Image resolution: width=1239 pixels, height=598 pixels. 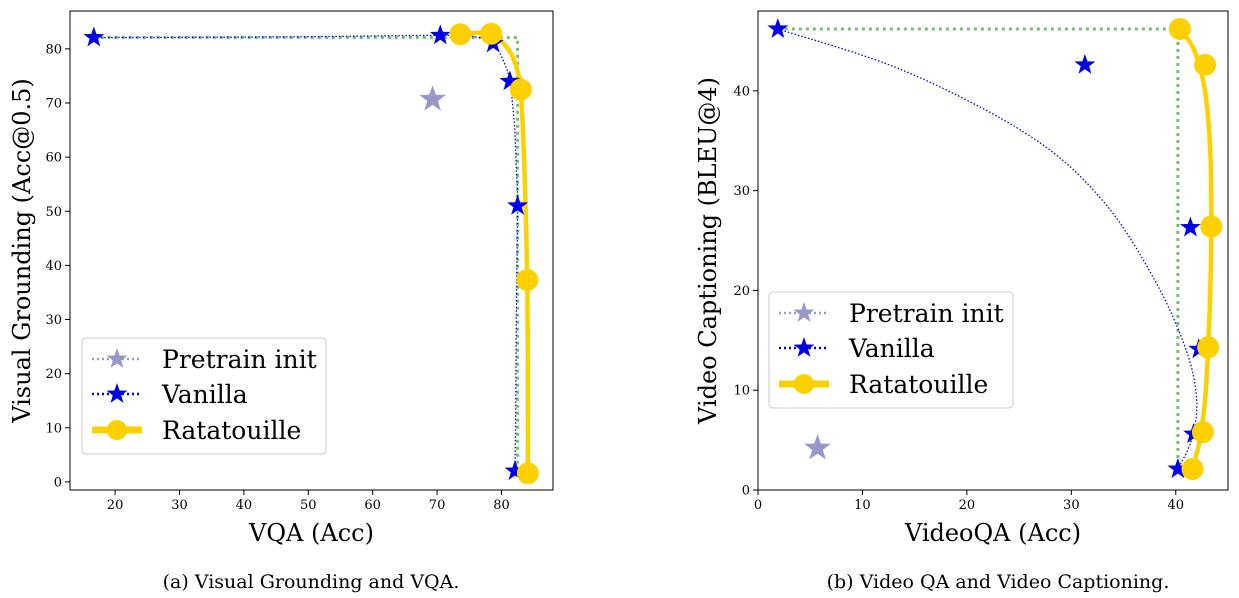 I want to click on x-axis-label: VideoQA (Acc), so click(x=992, y=533).